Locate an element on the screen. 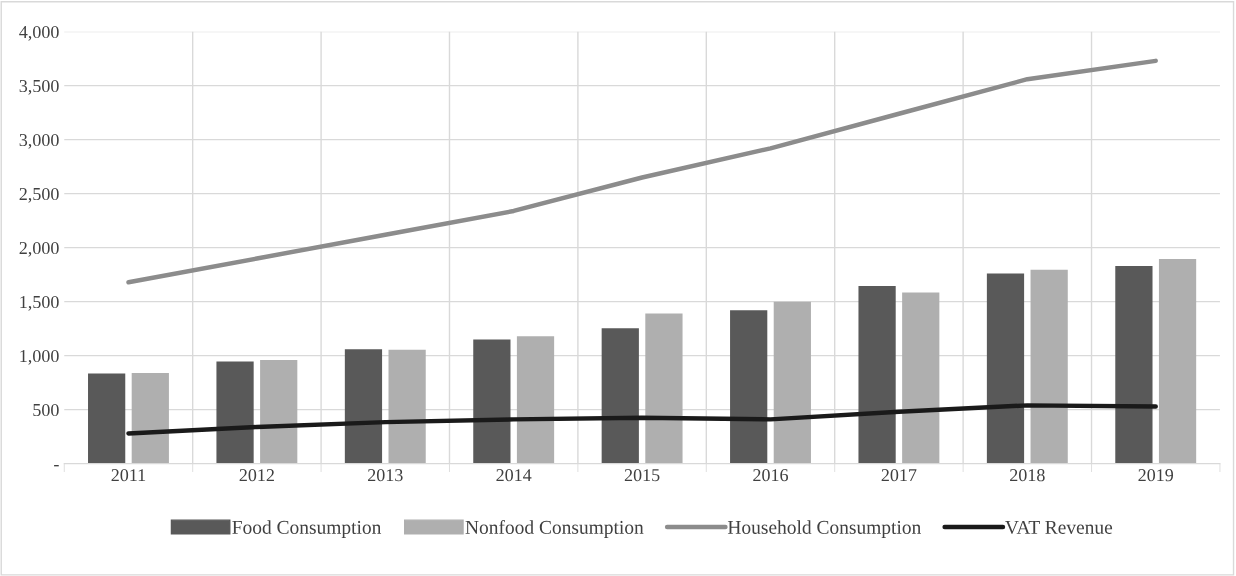  y-tick-label: 4,000 is located at coordinates (39, 33).